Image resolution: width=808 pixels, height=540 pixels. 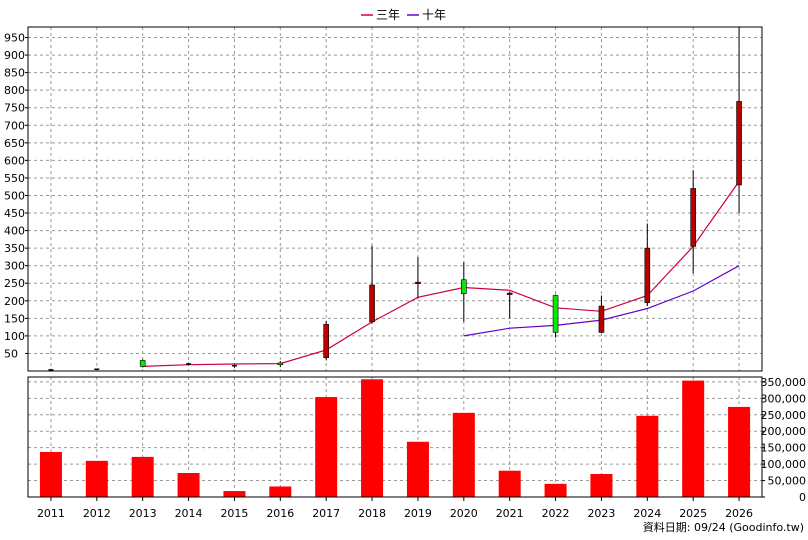 I want to click on volume-y-tick-label: 150,000, so click(x=784, y=448).